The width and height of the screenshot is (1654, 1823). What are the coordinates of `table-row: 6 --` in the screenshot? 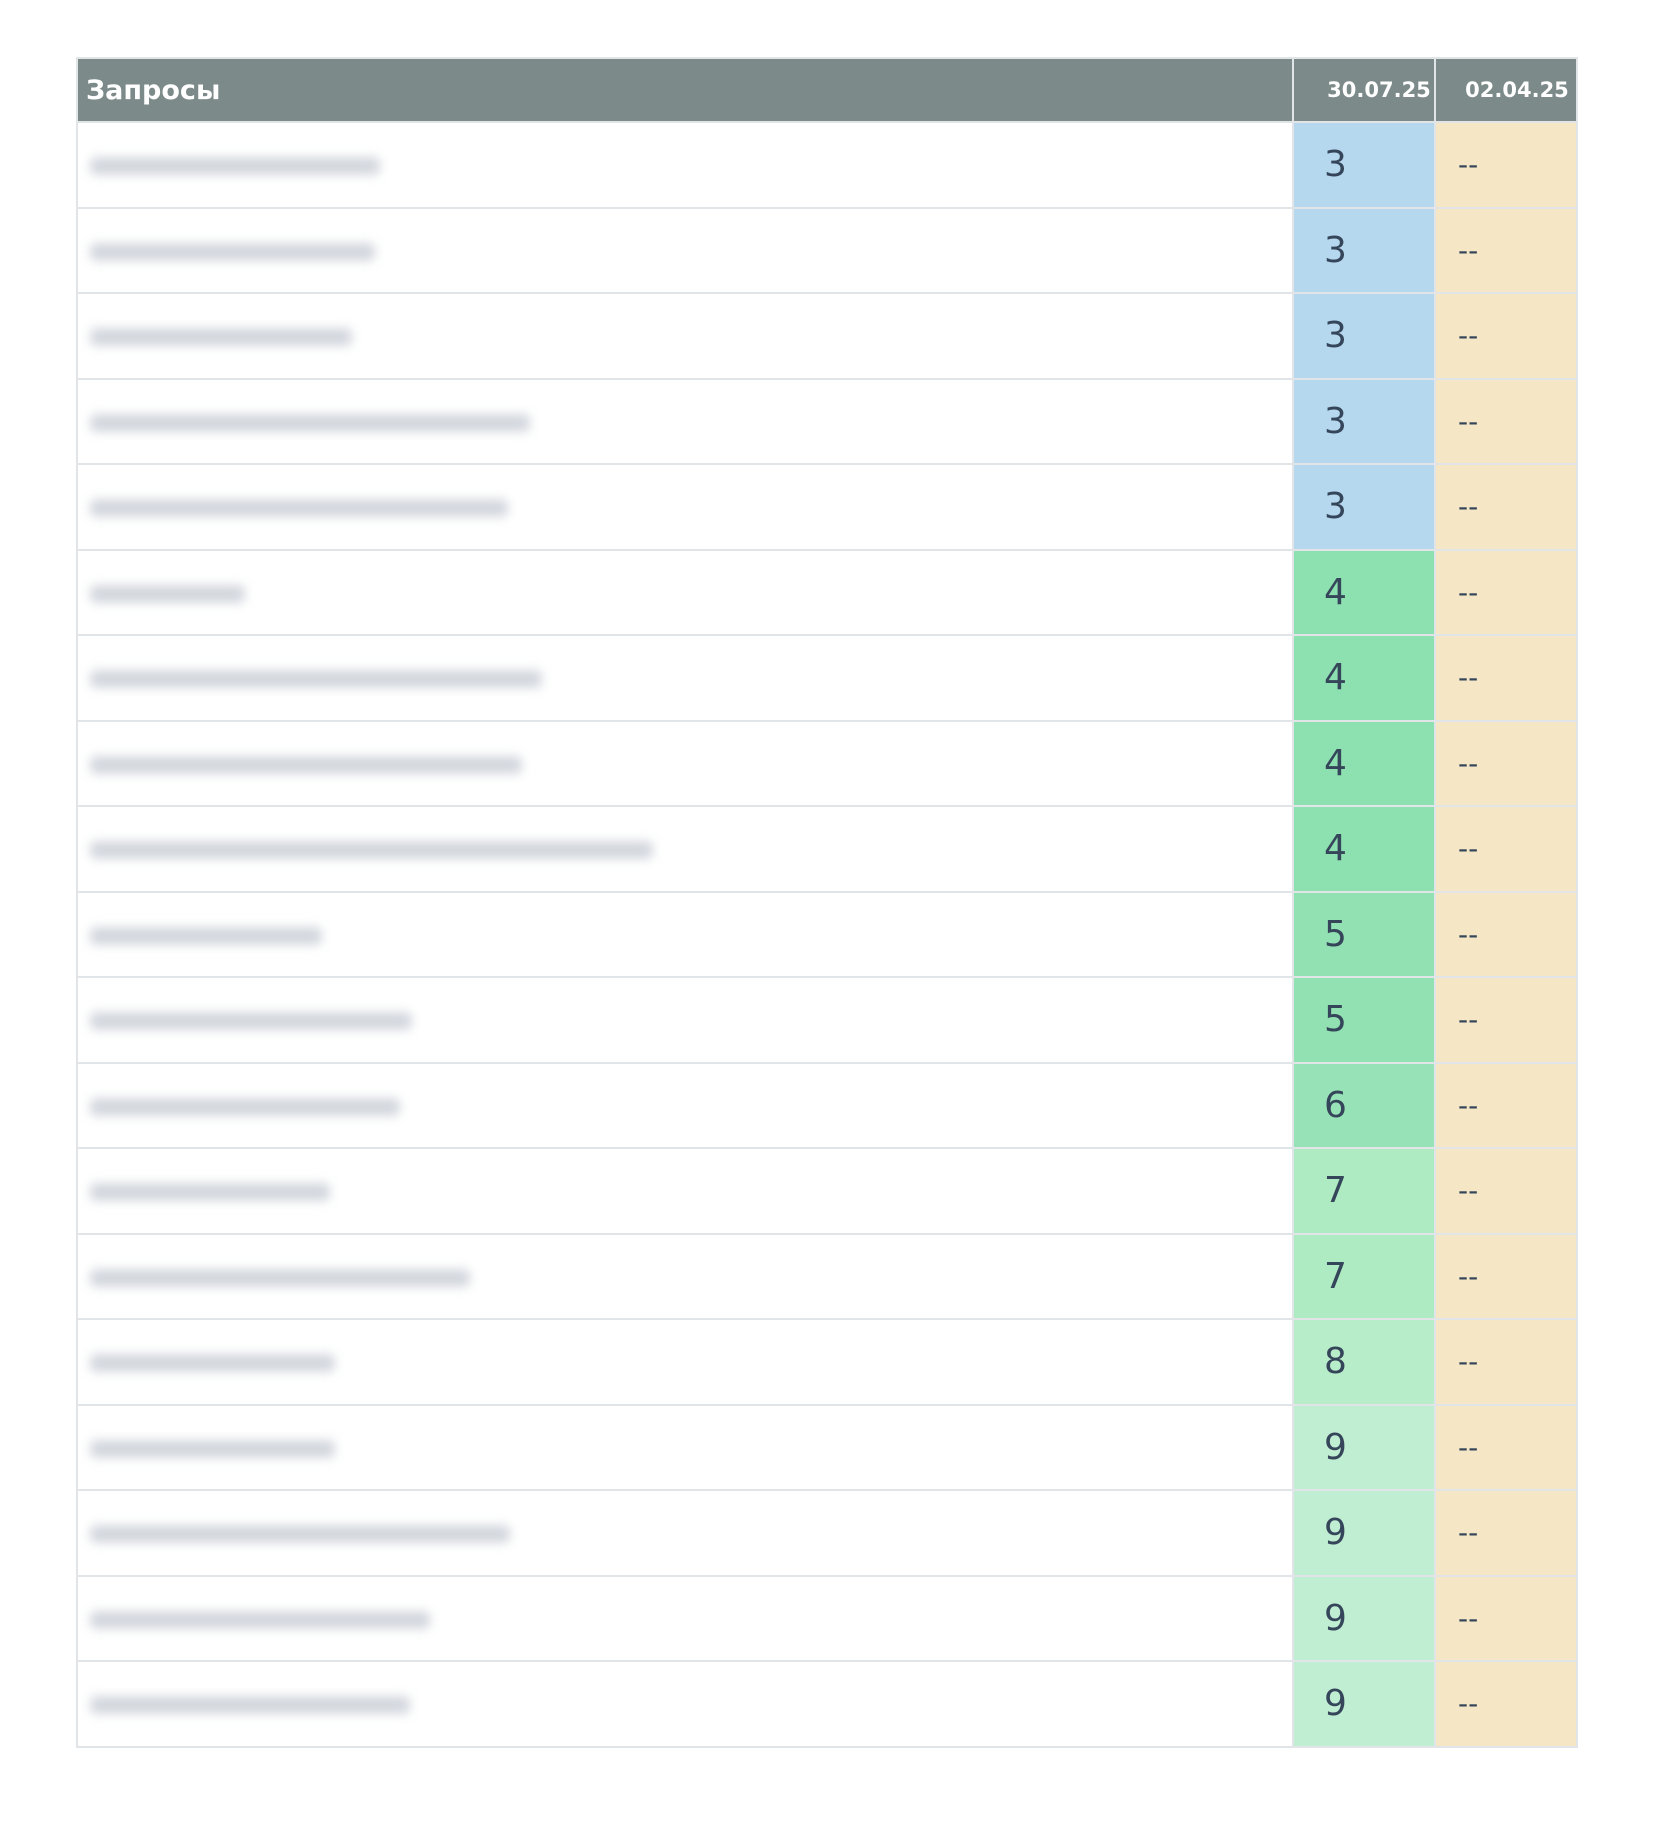 It's located at (827, 1104).